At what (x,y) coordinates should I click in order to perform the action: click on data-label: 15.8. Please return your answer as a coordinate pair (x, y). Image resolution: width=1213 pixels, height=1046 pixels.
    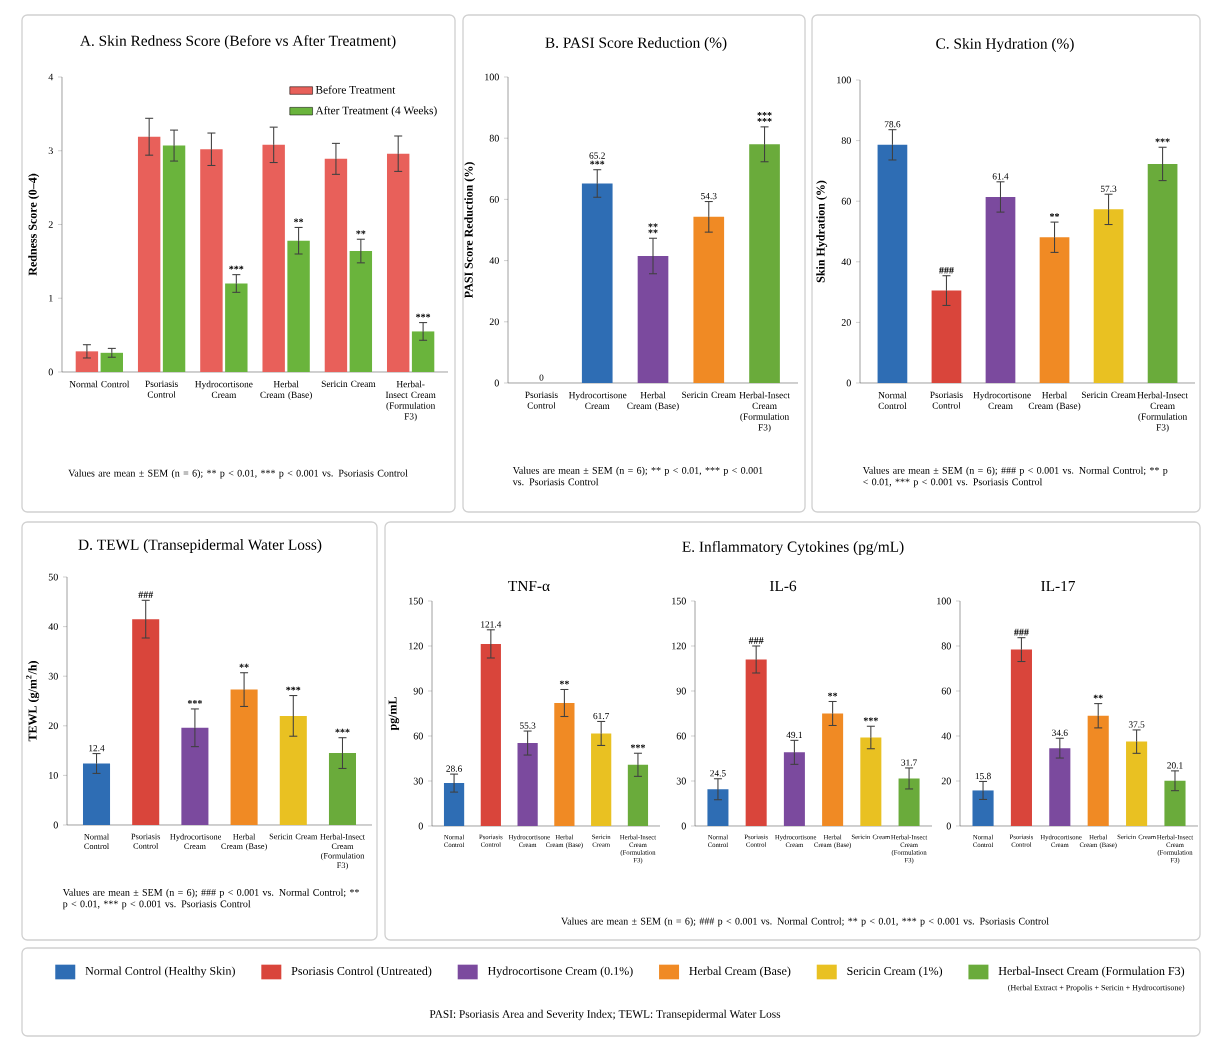
    Looking at the image, I should click on (983, 776).